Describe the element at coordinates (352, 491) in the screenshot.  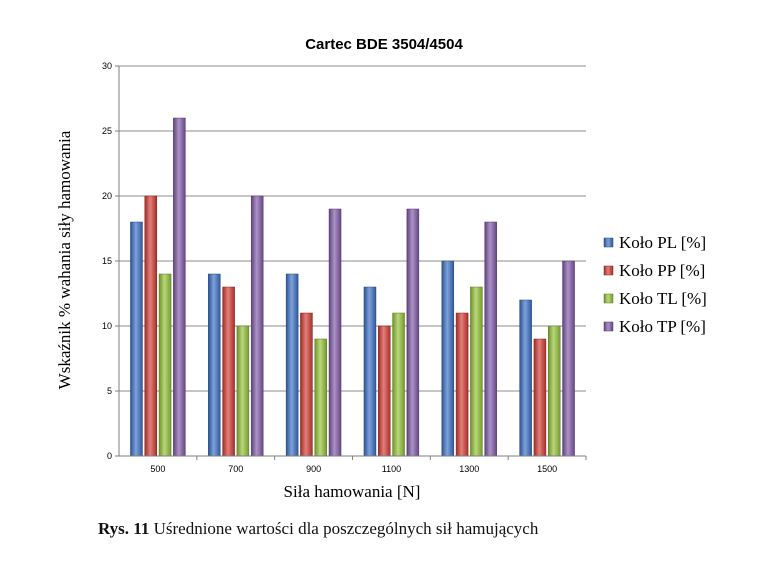
I see `x-axis-label: Siła hamowania [N]` at that location.